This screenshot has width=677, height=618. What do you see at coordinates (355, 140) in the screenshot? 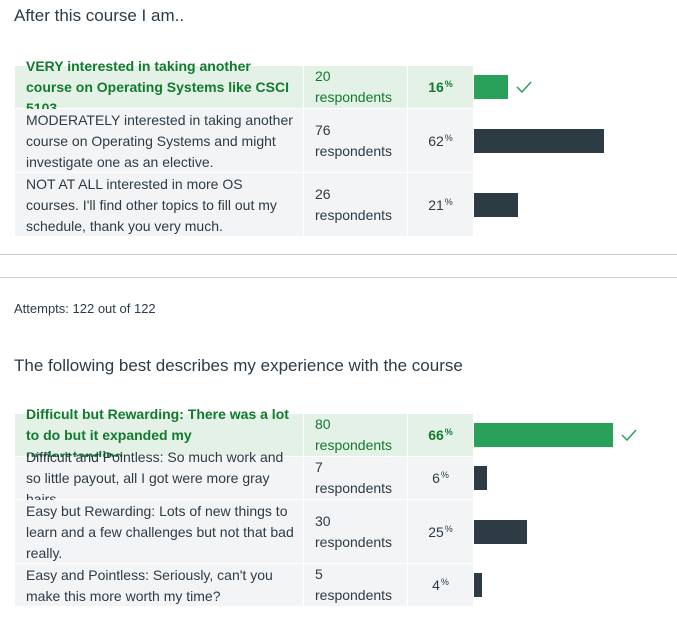
I see `respondent-count: 76 respondents` at bounding box center [355, 140].